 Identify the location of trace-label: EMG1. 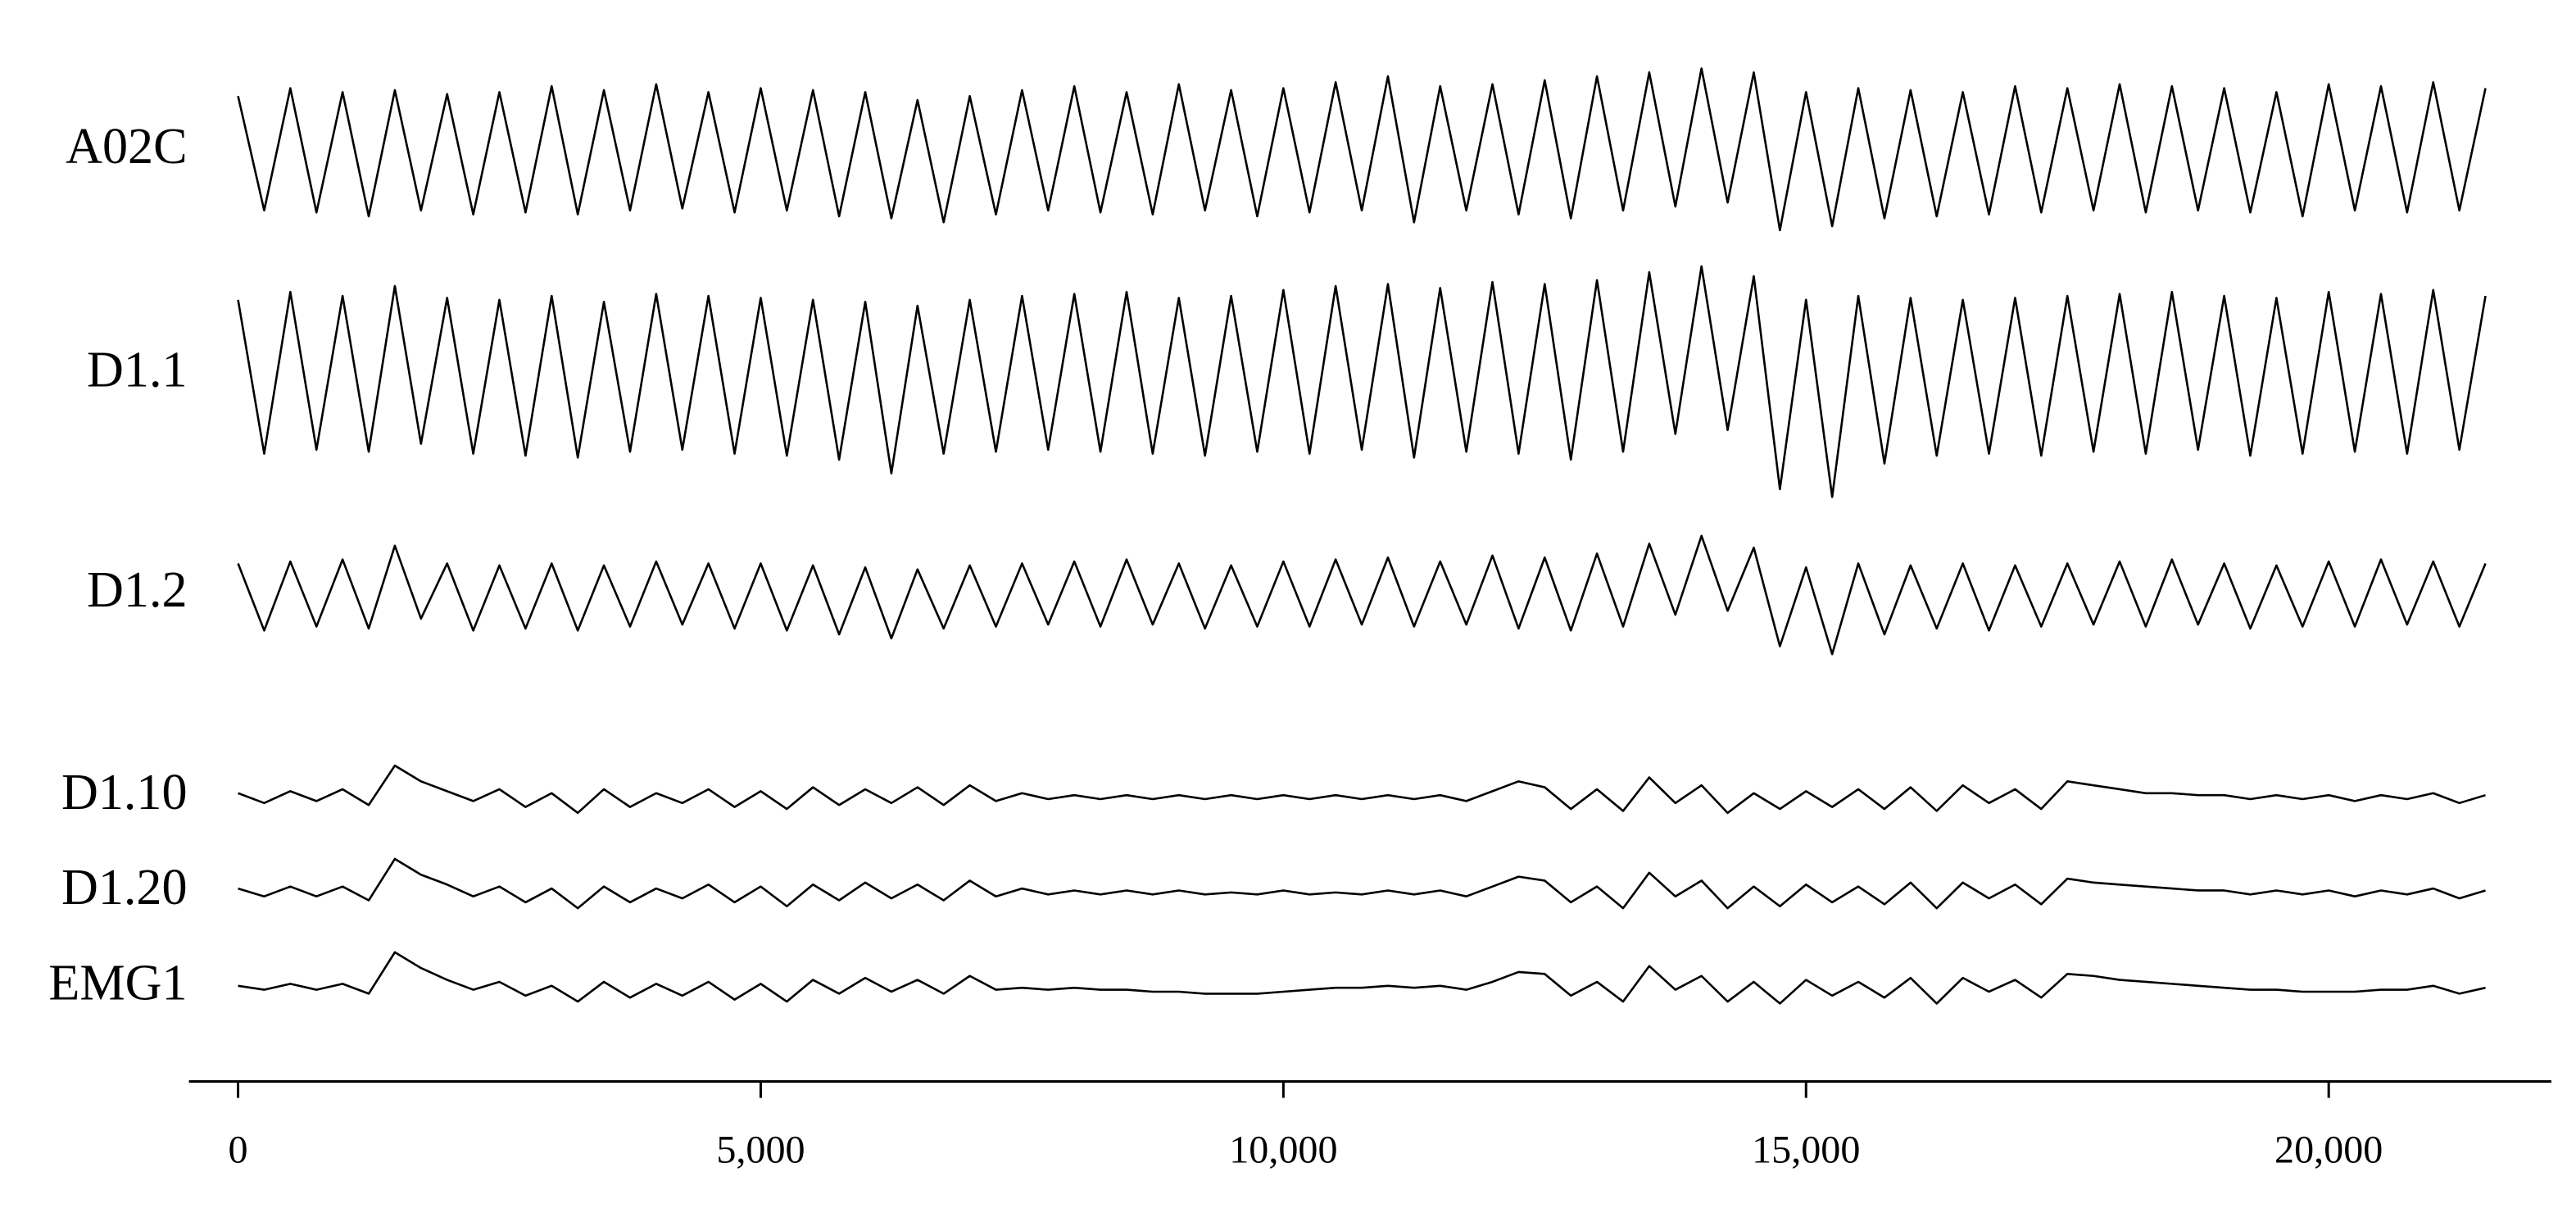
(117, 983).